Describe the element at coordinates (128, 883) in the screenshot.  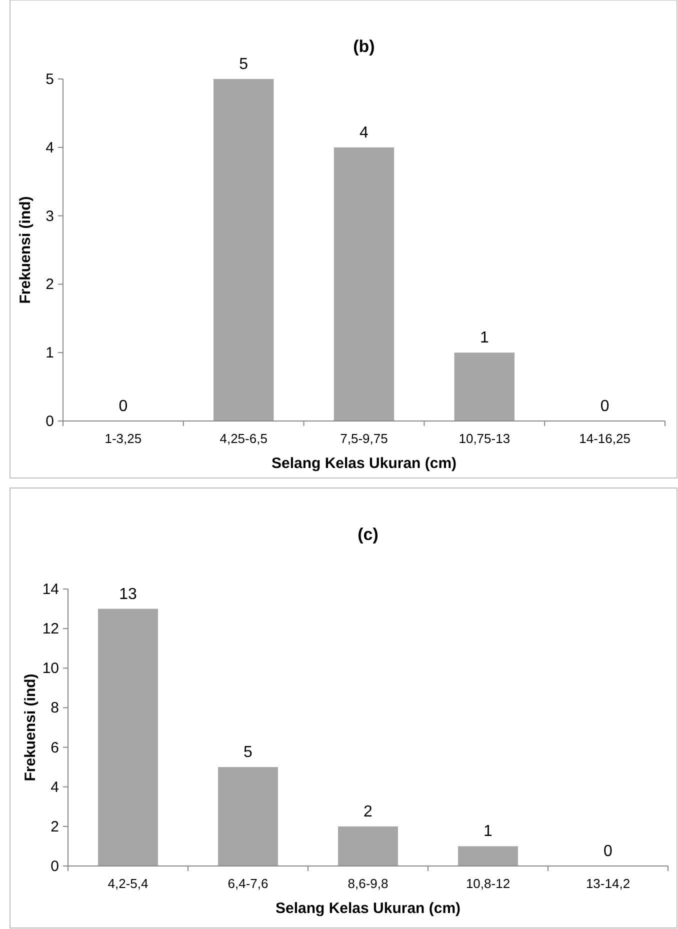
I see `x-tick-label: 4,2-5,4` at that location.